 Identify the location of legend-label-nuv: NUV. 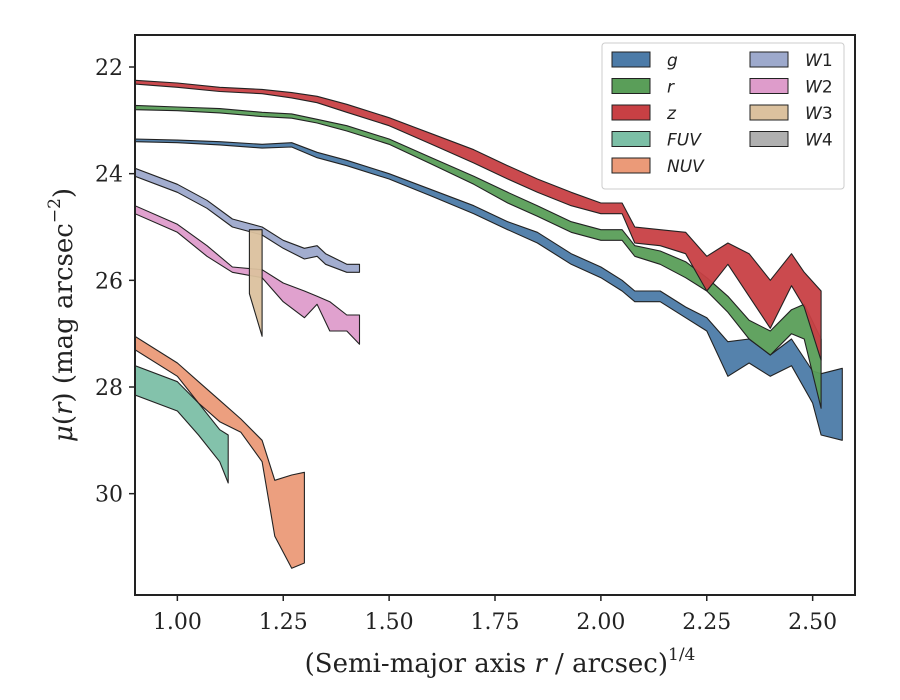
(686, 167).